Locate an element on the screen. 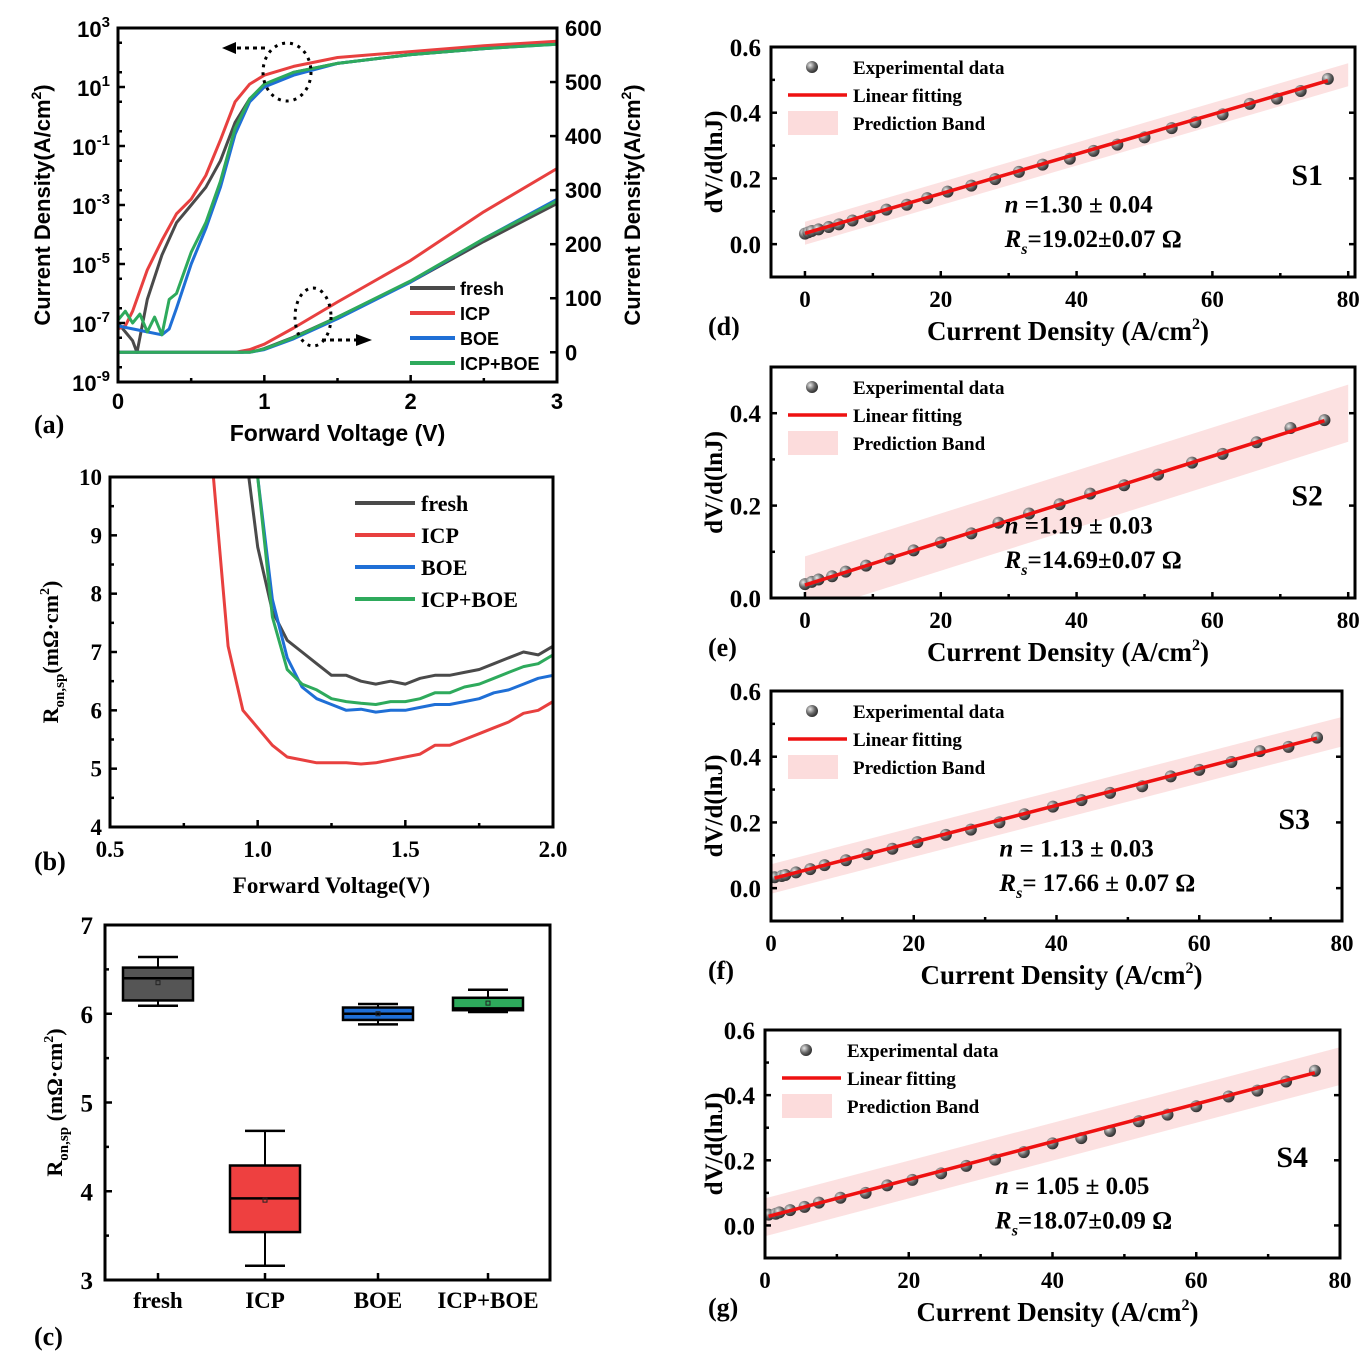 The height and width of the screenshot is (1358, 1366). x-tick-label: 20 is located at coordinates (940, 299).